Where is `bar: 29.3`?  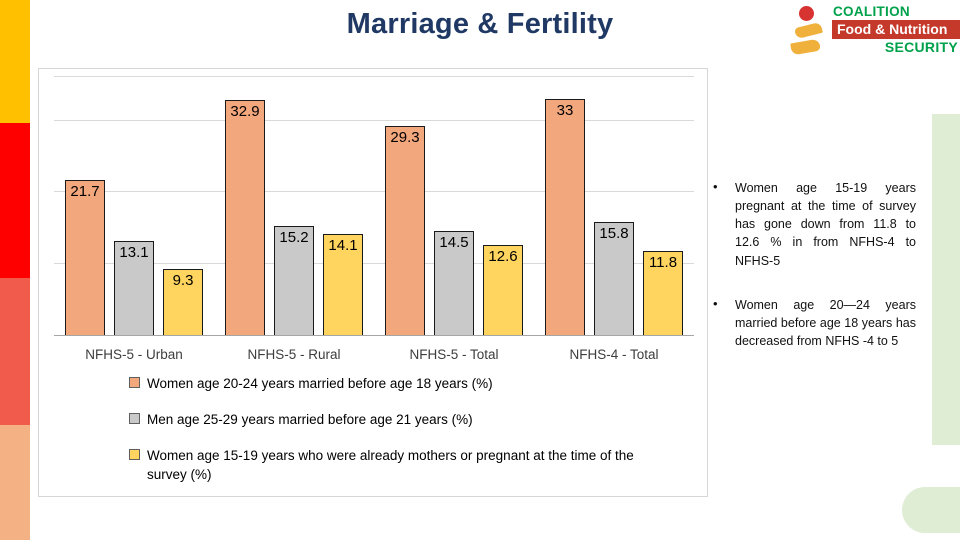 bar: 29.3 is located at coordinates (405, 230).